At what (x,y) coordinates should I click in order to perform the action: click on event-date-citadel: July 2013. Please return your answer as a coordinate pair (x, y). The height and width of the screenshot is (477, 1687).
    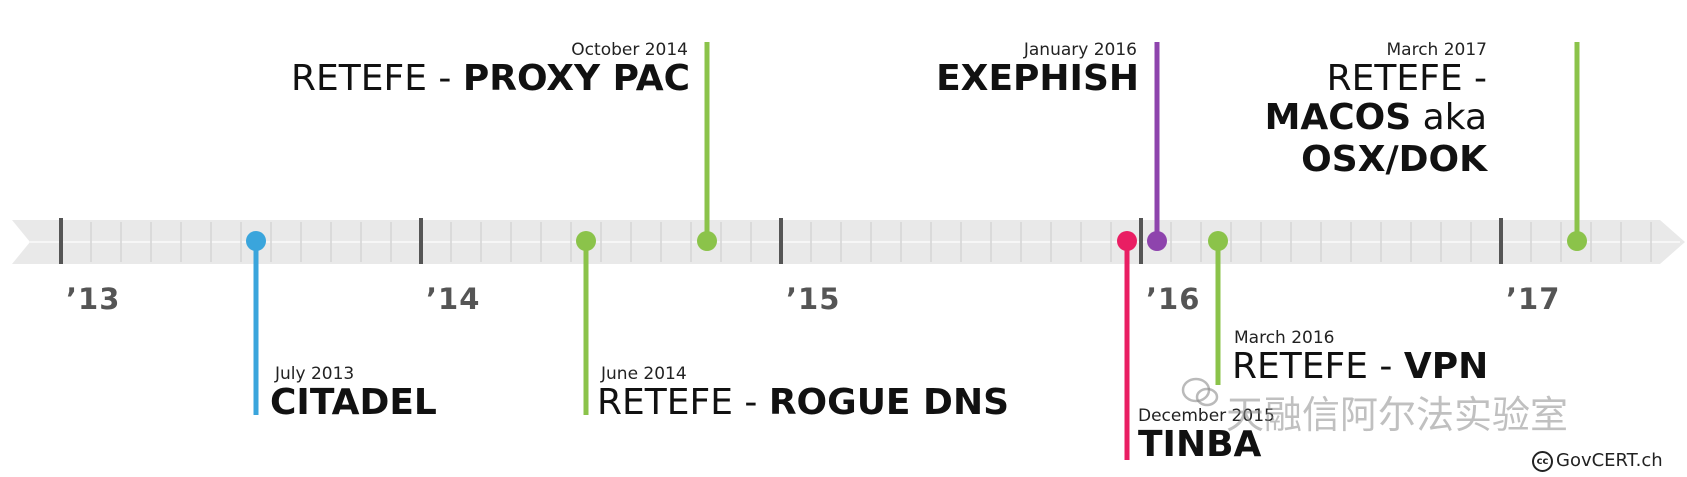
    Looking at the image, I should click on (315, 374).